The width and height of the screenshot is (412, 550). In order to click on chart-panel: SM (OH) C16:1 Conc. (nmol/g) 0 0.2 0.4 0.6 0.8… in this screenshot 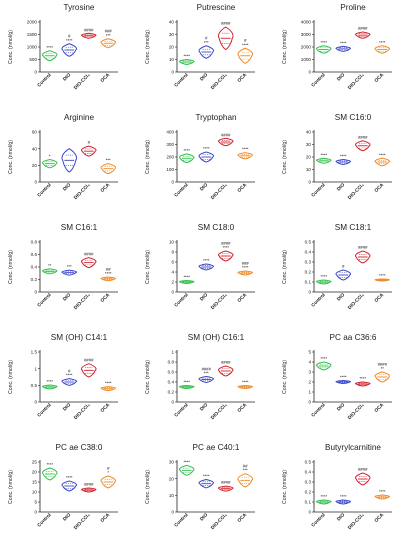, I will do `click(200, 377)`.